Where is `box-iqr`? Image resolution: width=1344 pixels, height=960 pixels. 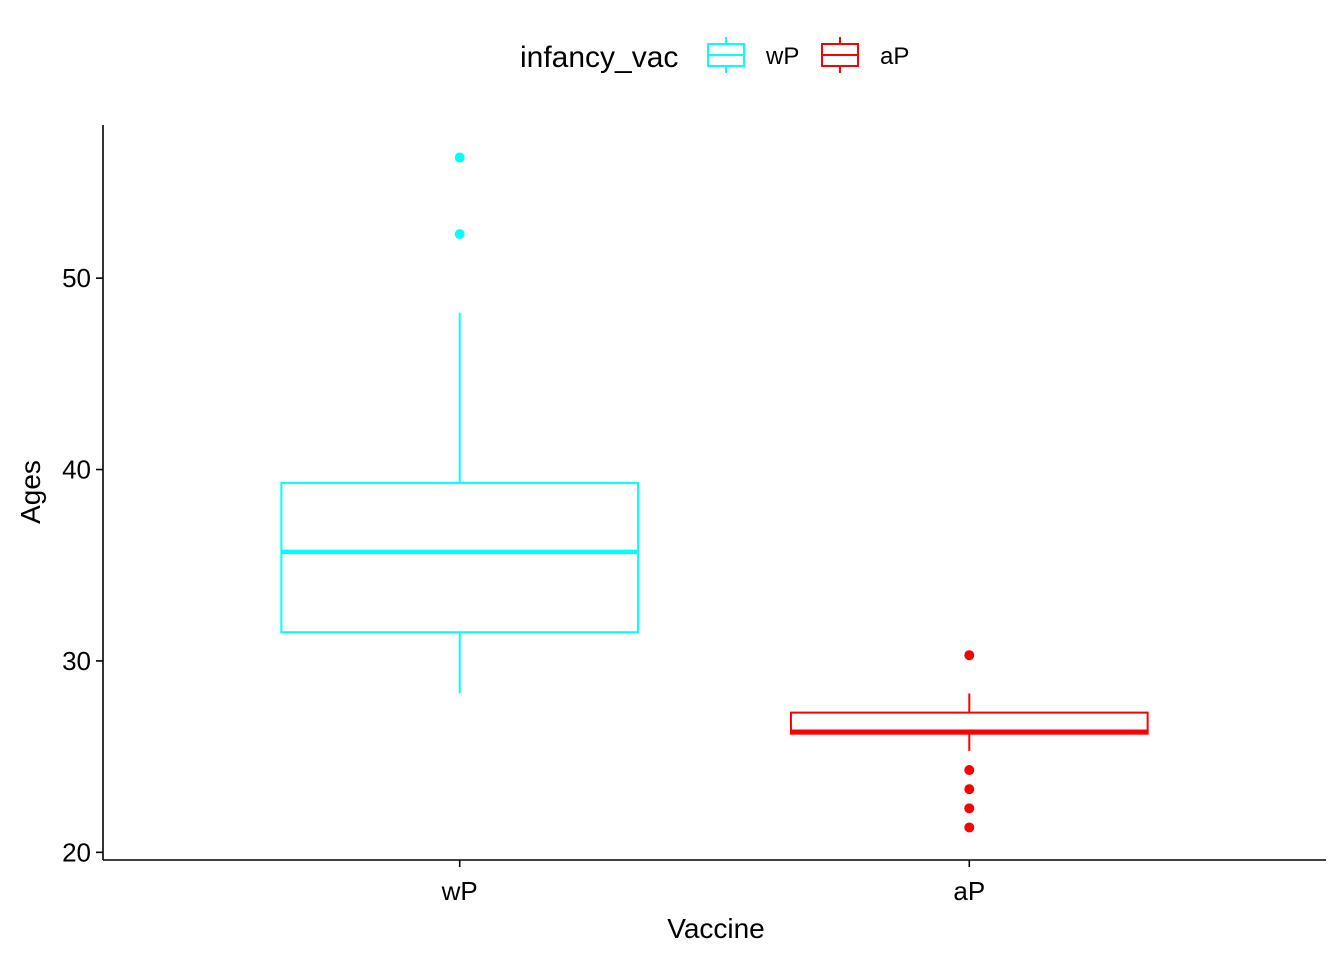
box-iqr is located at coordinates (460, 557).